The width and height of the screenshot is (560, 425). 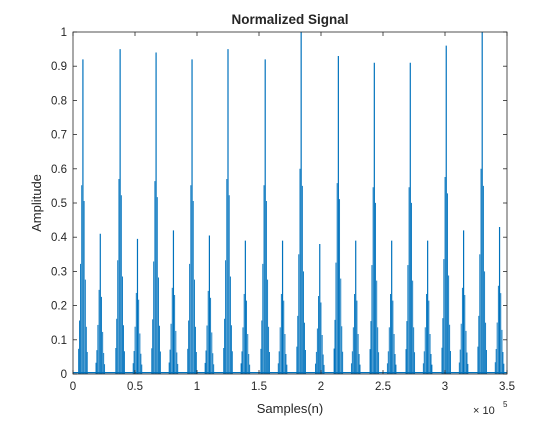 What do you see at coordinates (59, 170) in the screenshot?
I see `y-tick-label: 0.6` at bounding box center [59, 170].